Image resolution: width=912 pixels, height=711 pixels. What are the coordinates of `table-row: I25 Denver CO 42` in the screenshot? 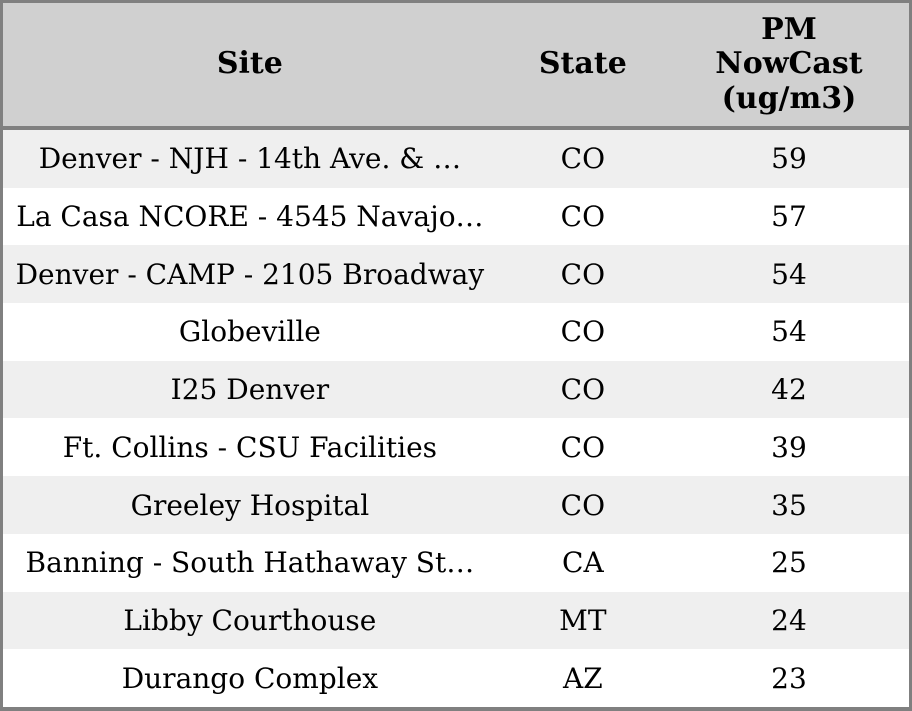 It's located at (456, 389).